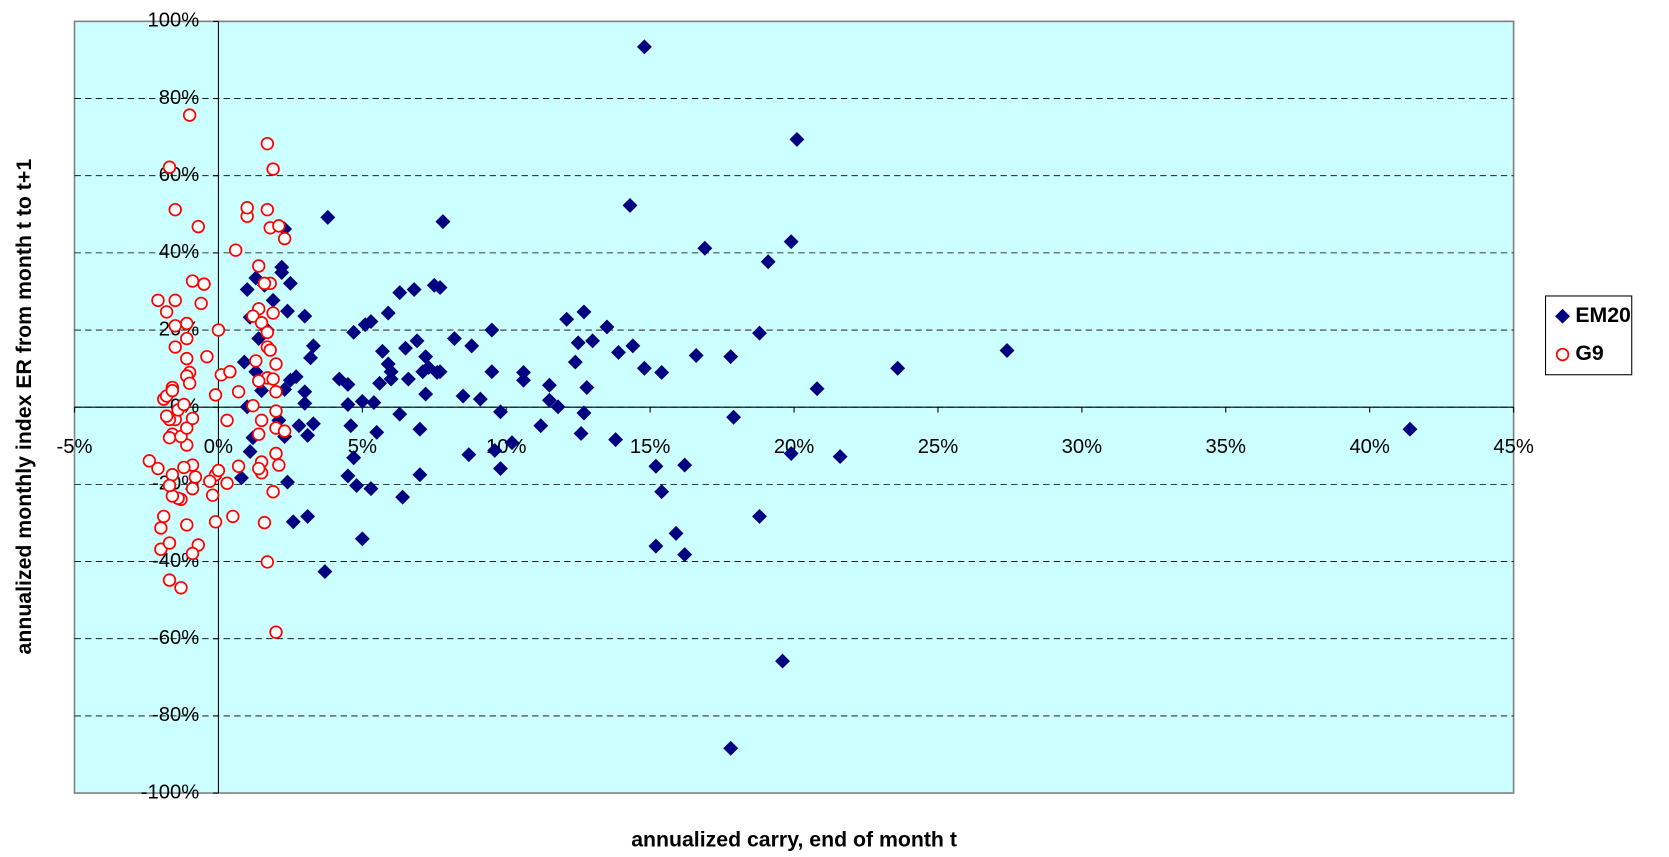  What do you see at coordinates (1513, 447) in the screenshot?
I see `x-tick-label: 45%` at bounding box center [1513, 447].